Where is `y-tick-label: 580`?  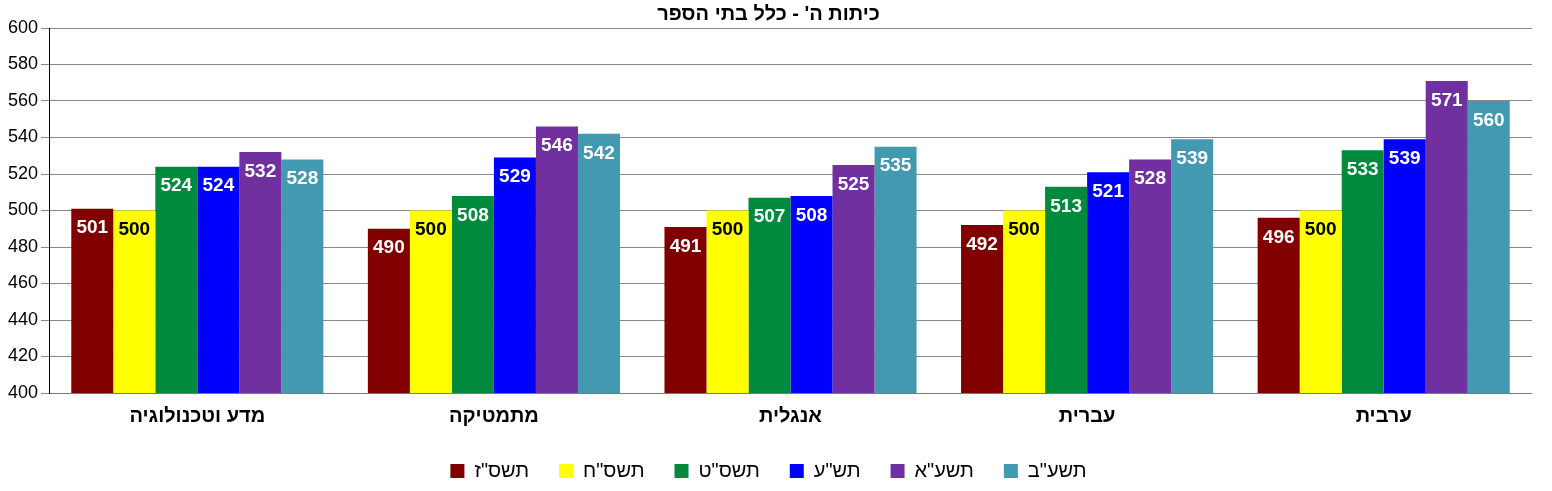 y-tick-label: 580 is located at coordinates (23, 63).